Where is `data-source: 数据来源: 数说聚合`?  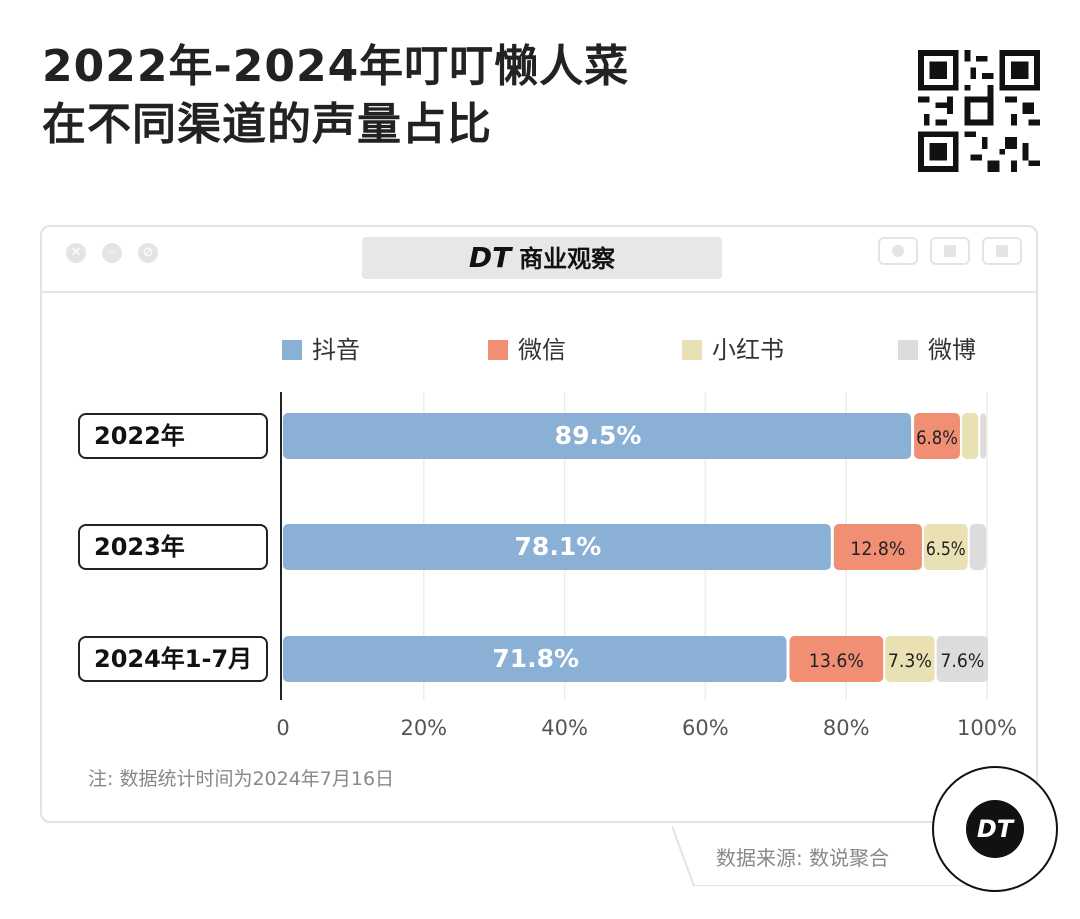 data-source: 数据来源: 数说聚合 is located at coordinates (803, 858).